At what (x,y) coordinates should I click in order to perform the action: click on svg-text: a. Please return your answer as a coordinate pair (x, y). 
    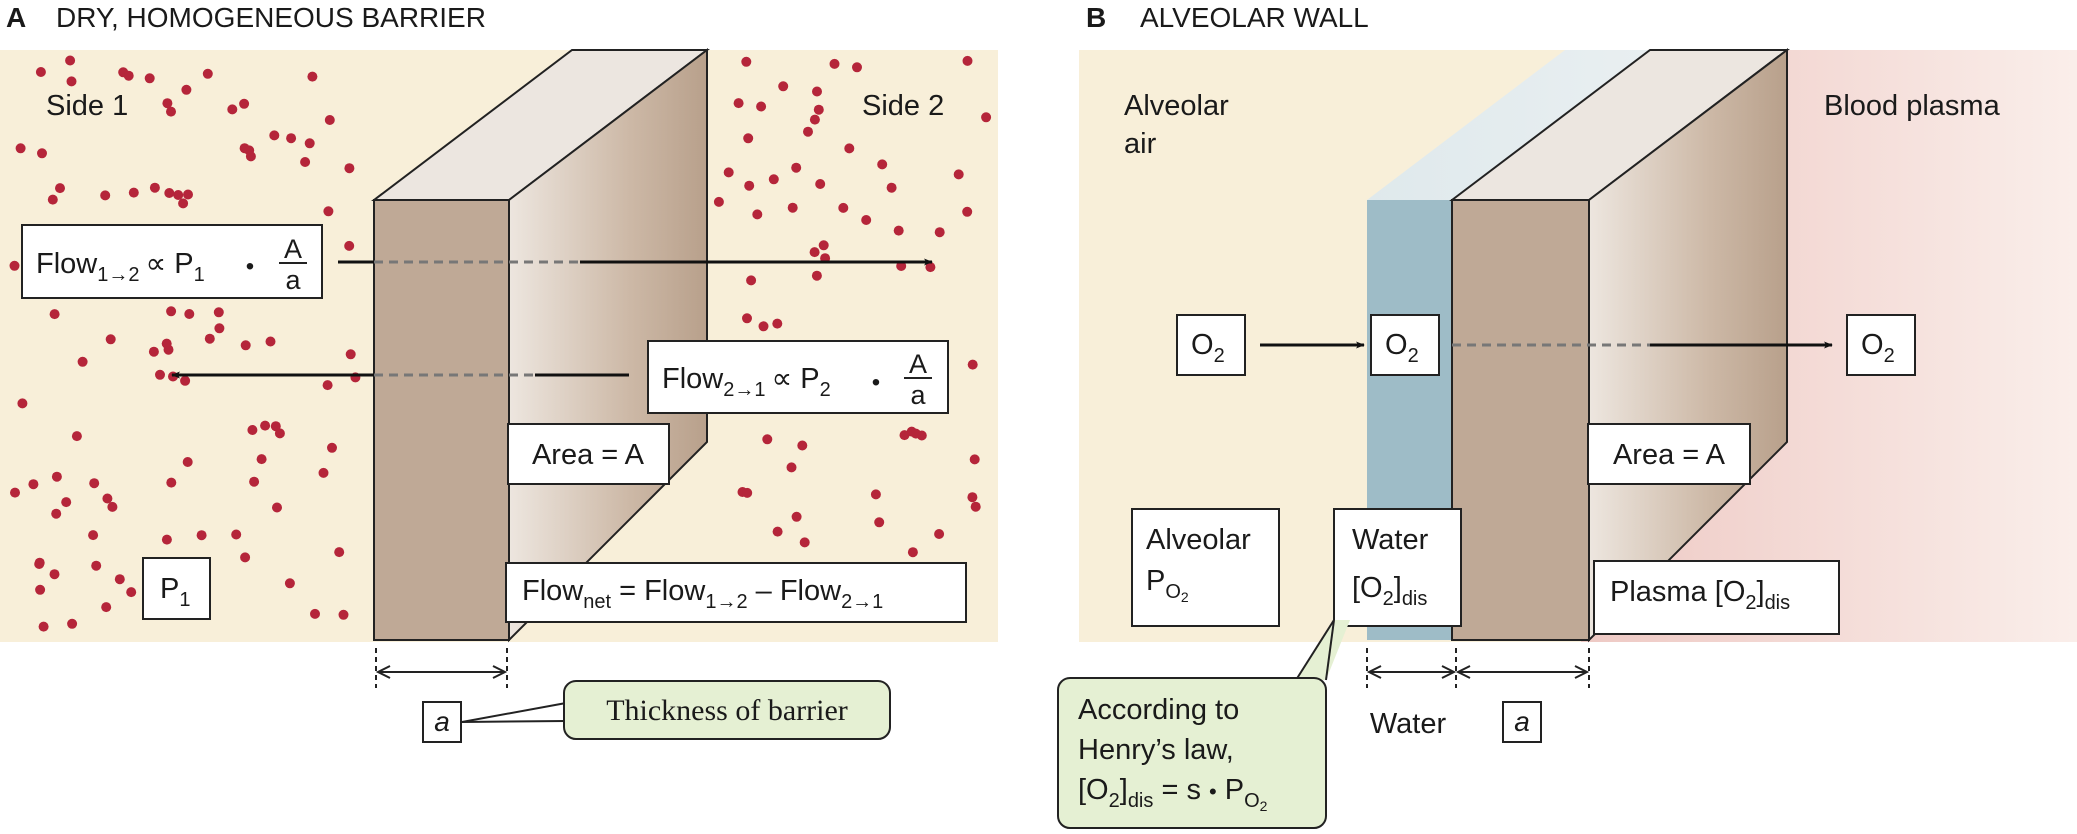
    Looking at the image, I should click on (1522, 721).